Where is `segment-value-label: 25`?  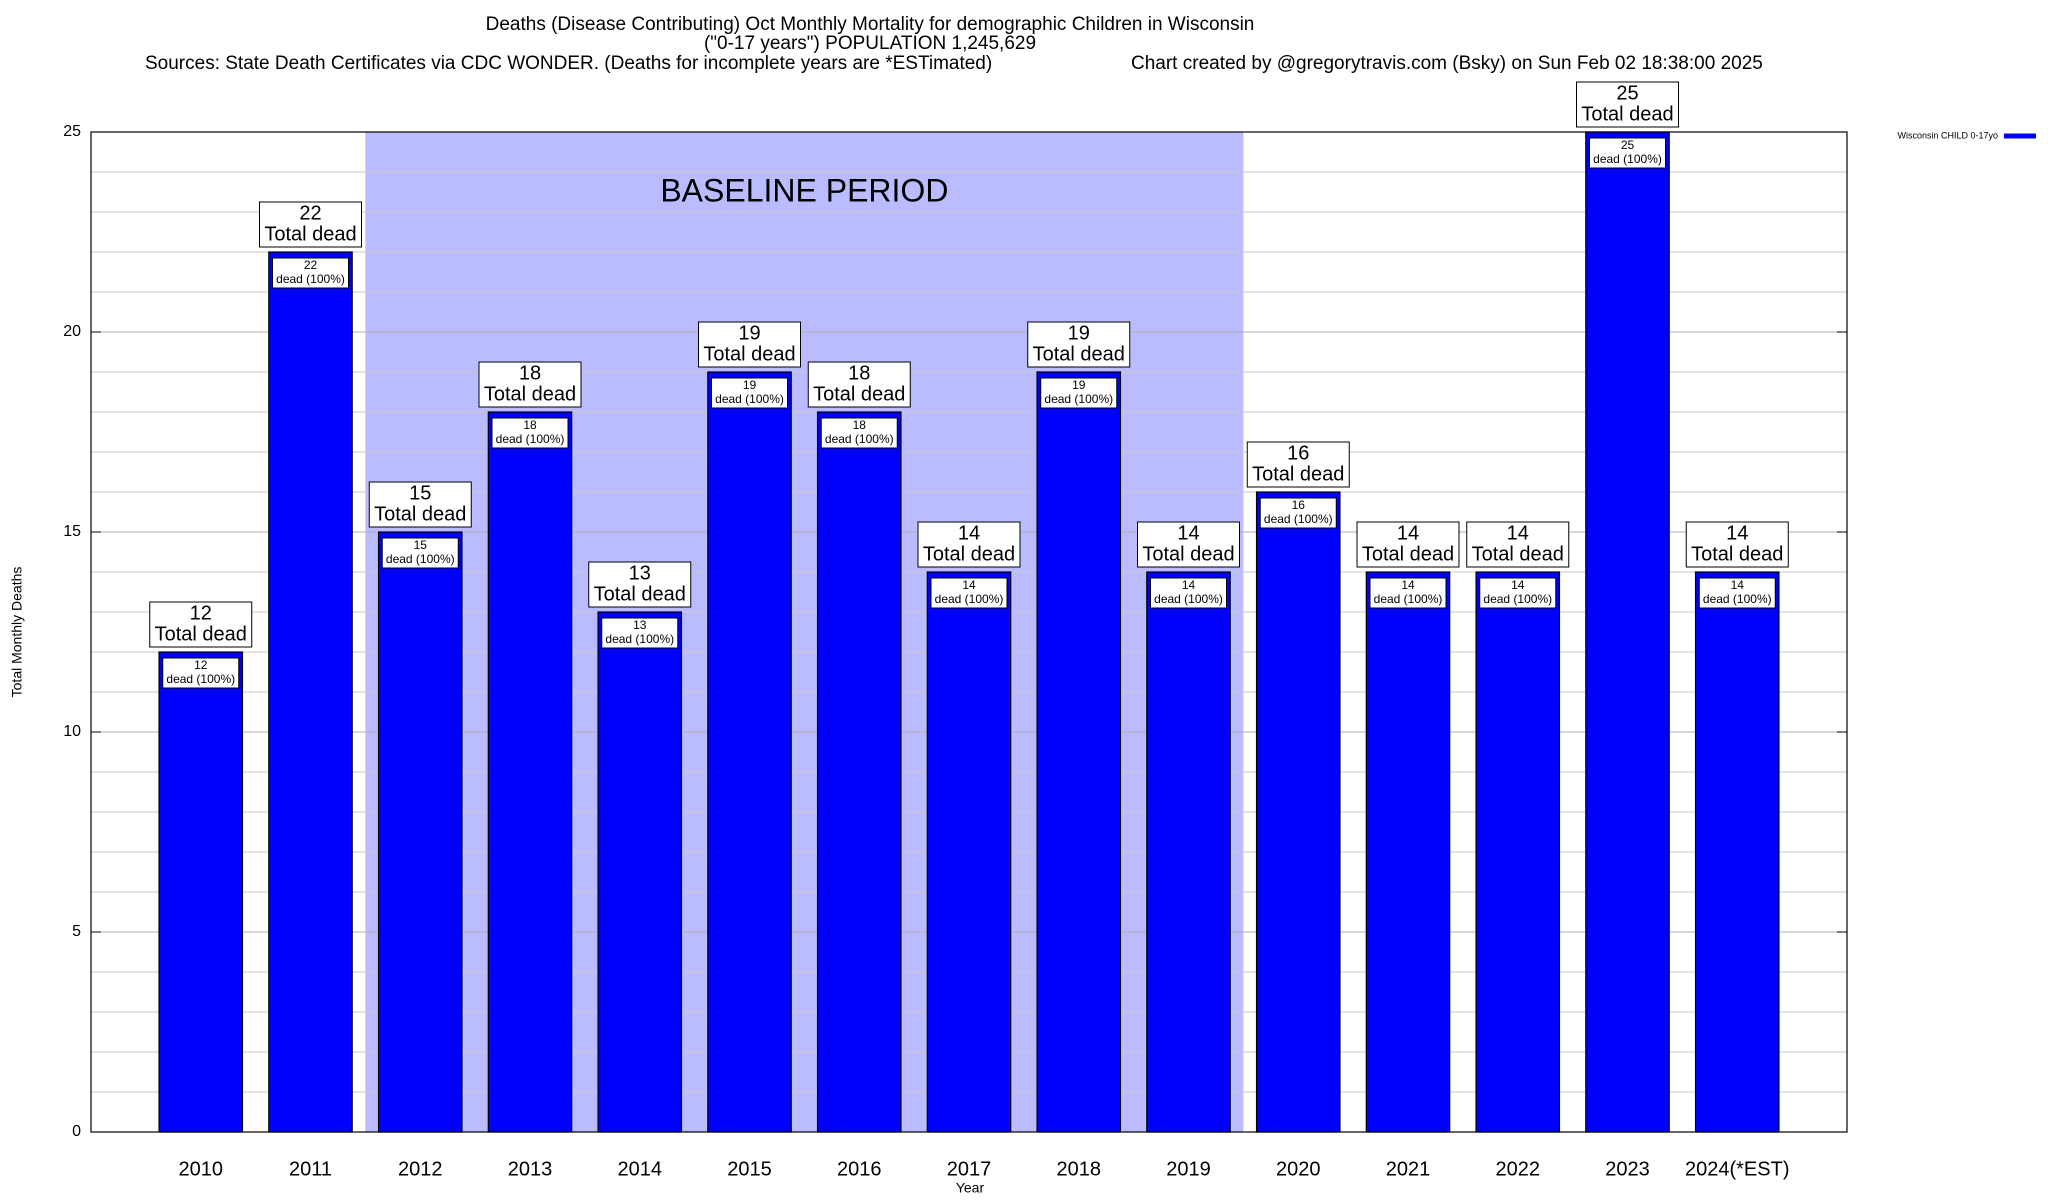
segment-value-label: 25 is located at coordinates (1628, 145).